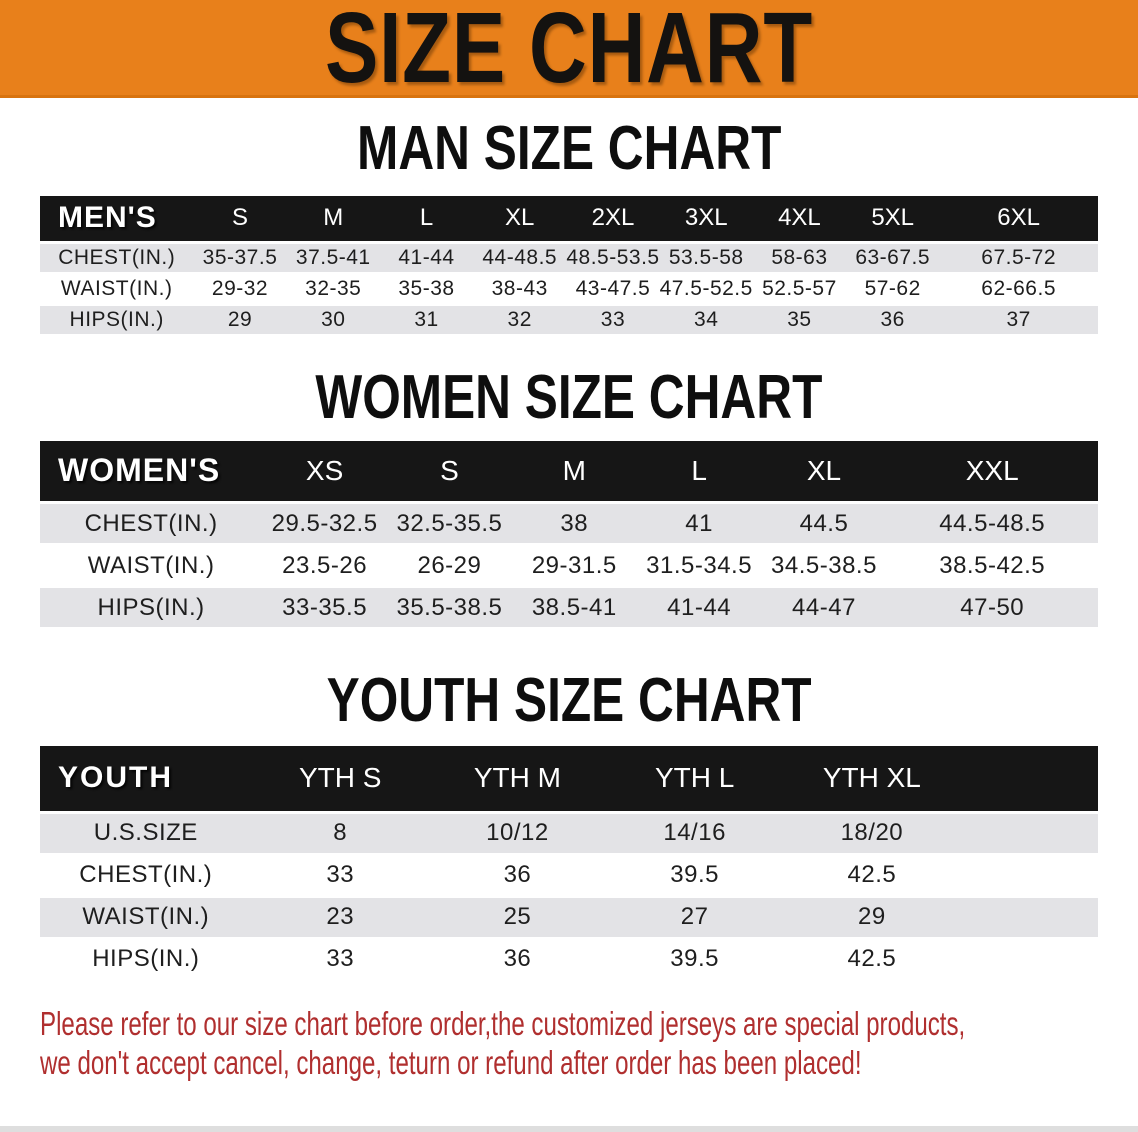 Image resolution: width=1138 pixels, height=1132 pixels. I want to click on value-cell: 52.5-57, so click(799, 288).